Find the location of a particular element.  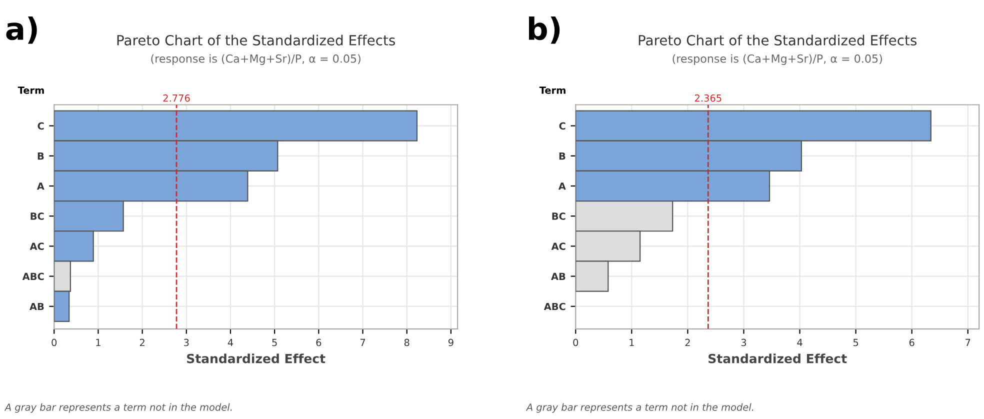

x-tick-label: 9 is located at coordinates (451, 342).